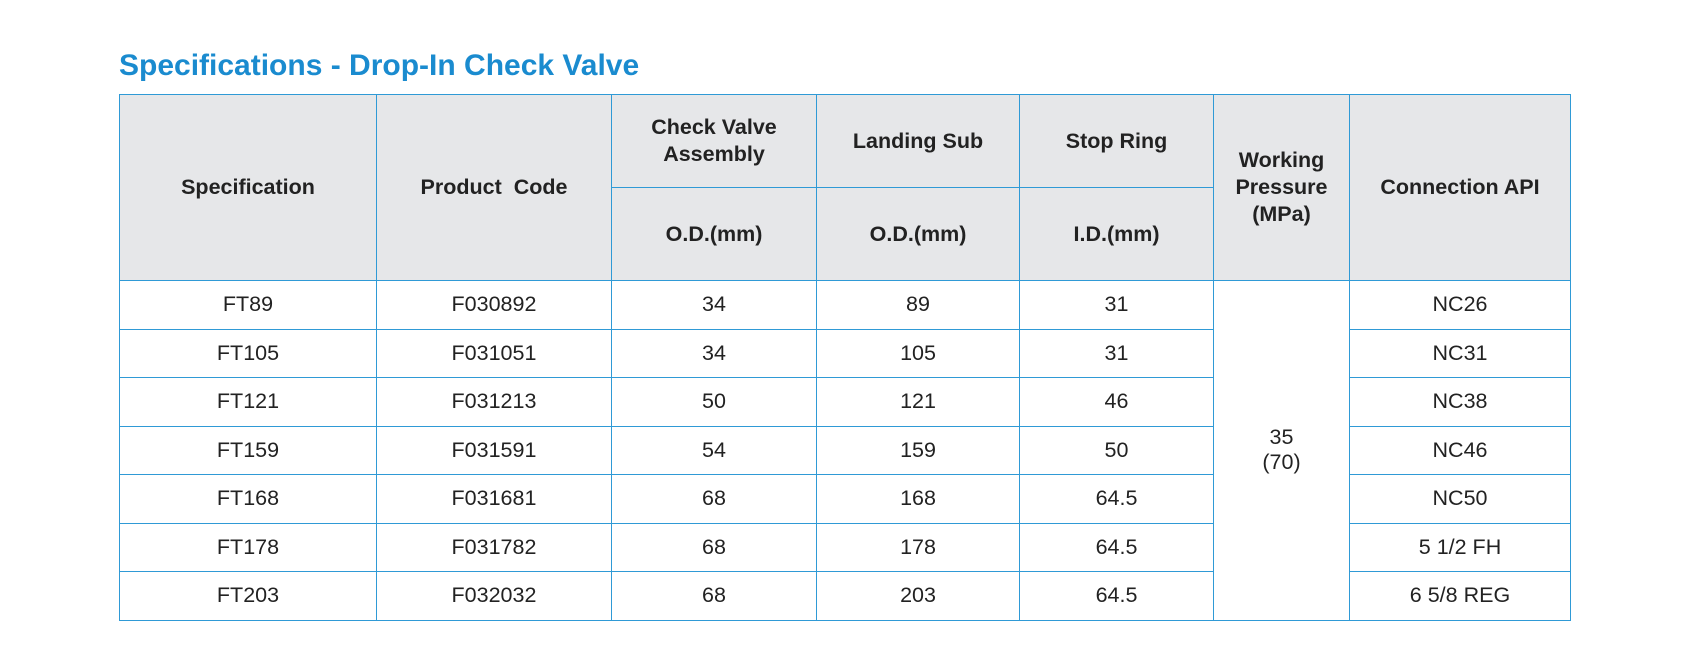 The image size is (1683, 670). Describe the element at coordinates (1116, 234) in the screenshot. I see `header-stop-ring-id: I.D.(mm)` at that location.